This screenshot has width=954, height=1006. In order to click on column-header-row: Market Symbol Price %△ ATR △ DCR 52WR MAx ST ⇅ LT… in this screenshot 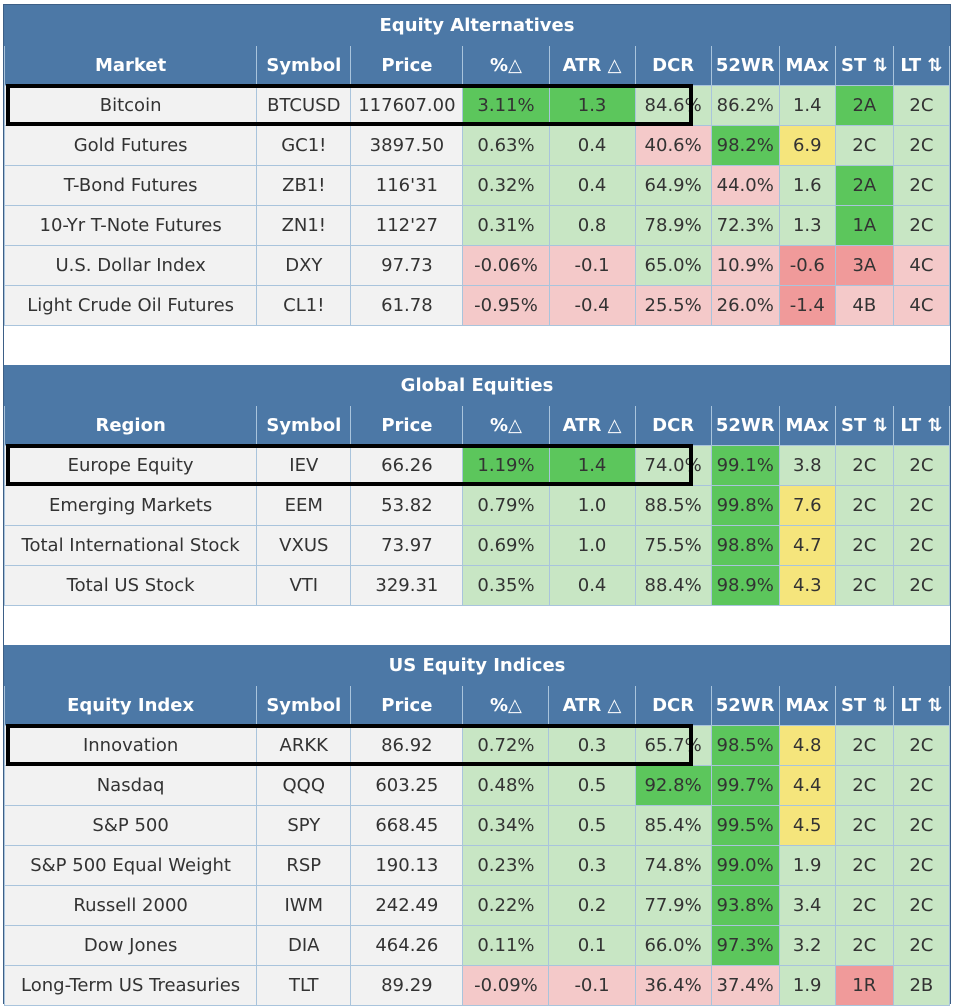, I will do `click(477, 65)`.